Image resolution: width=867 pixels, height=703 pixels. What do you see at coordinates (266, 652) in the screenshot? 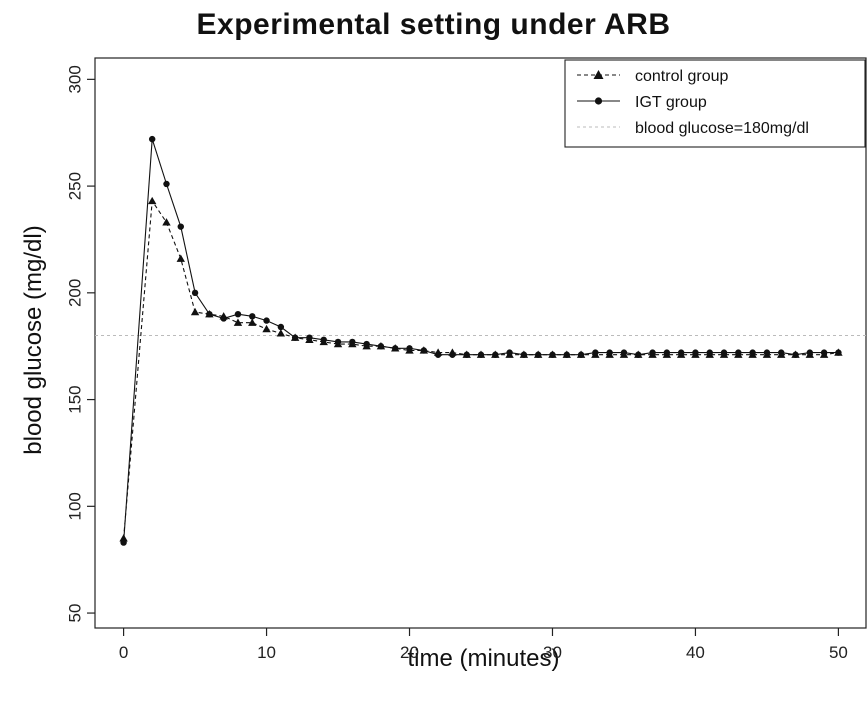
I see `x-tick-label: 10` at bounding box center [266, 652].